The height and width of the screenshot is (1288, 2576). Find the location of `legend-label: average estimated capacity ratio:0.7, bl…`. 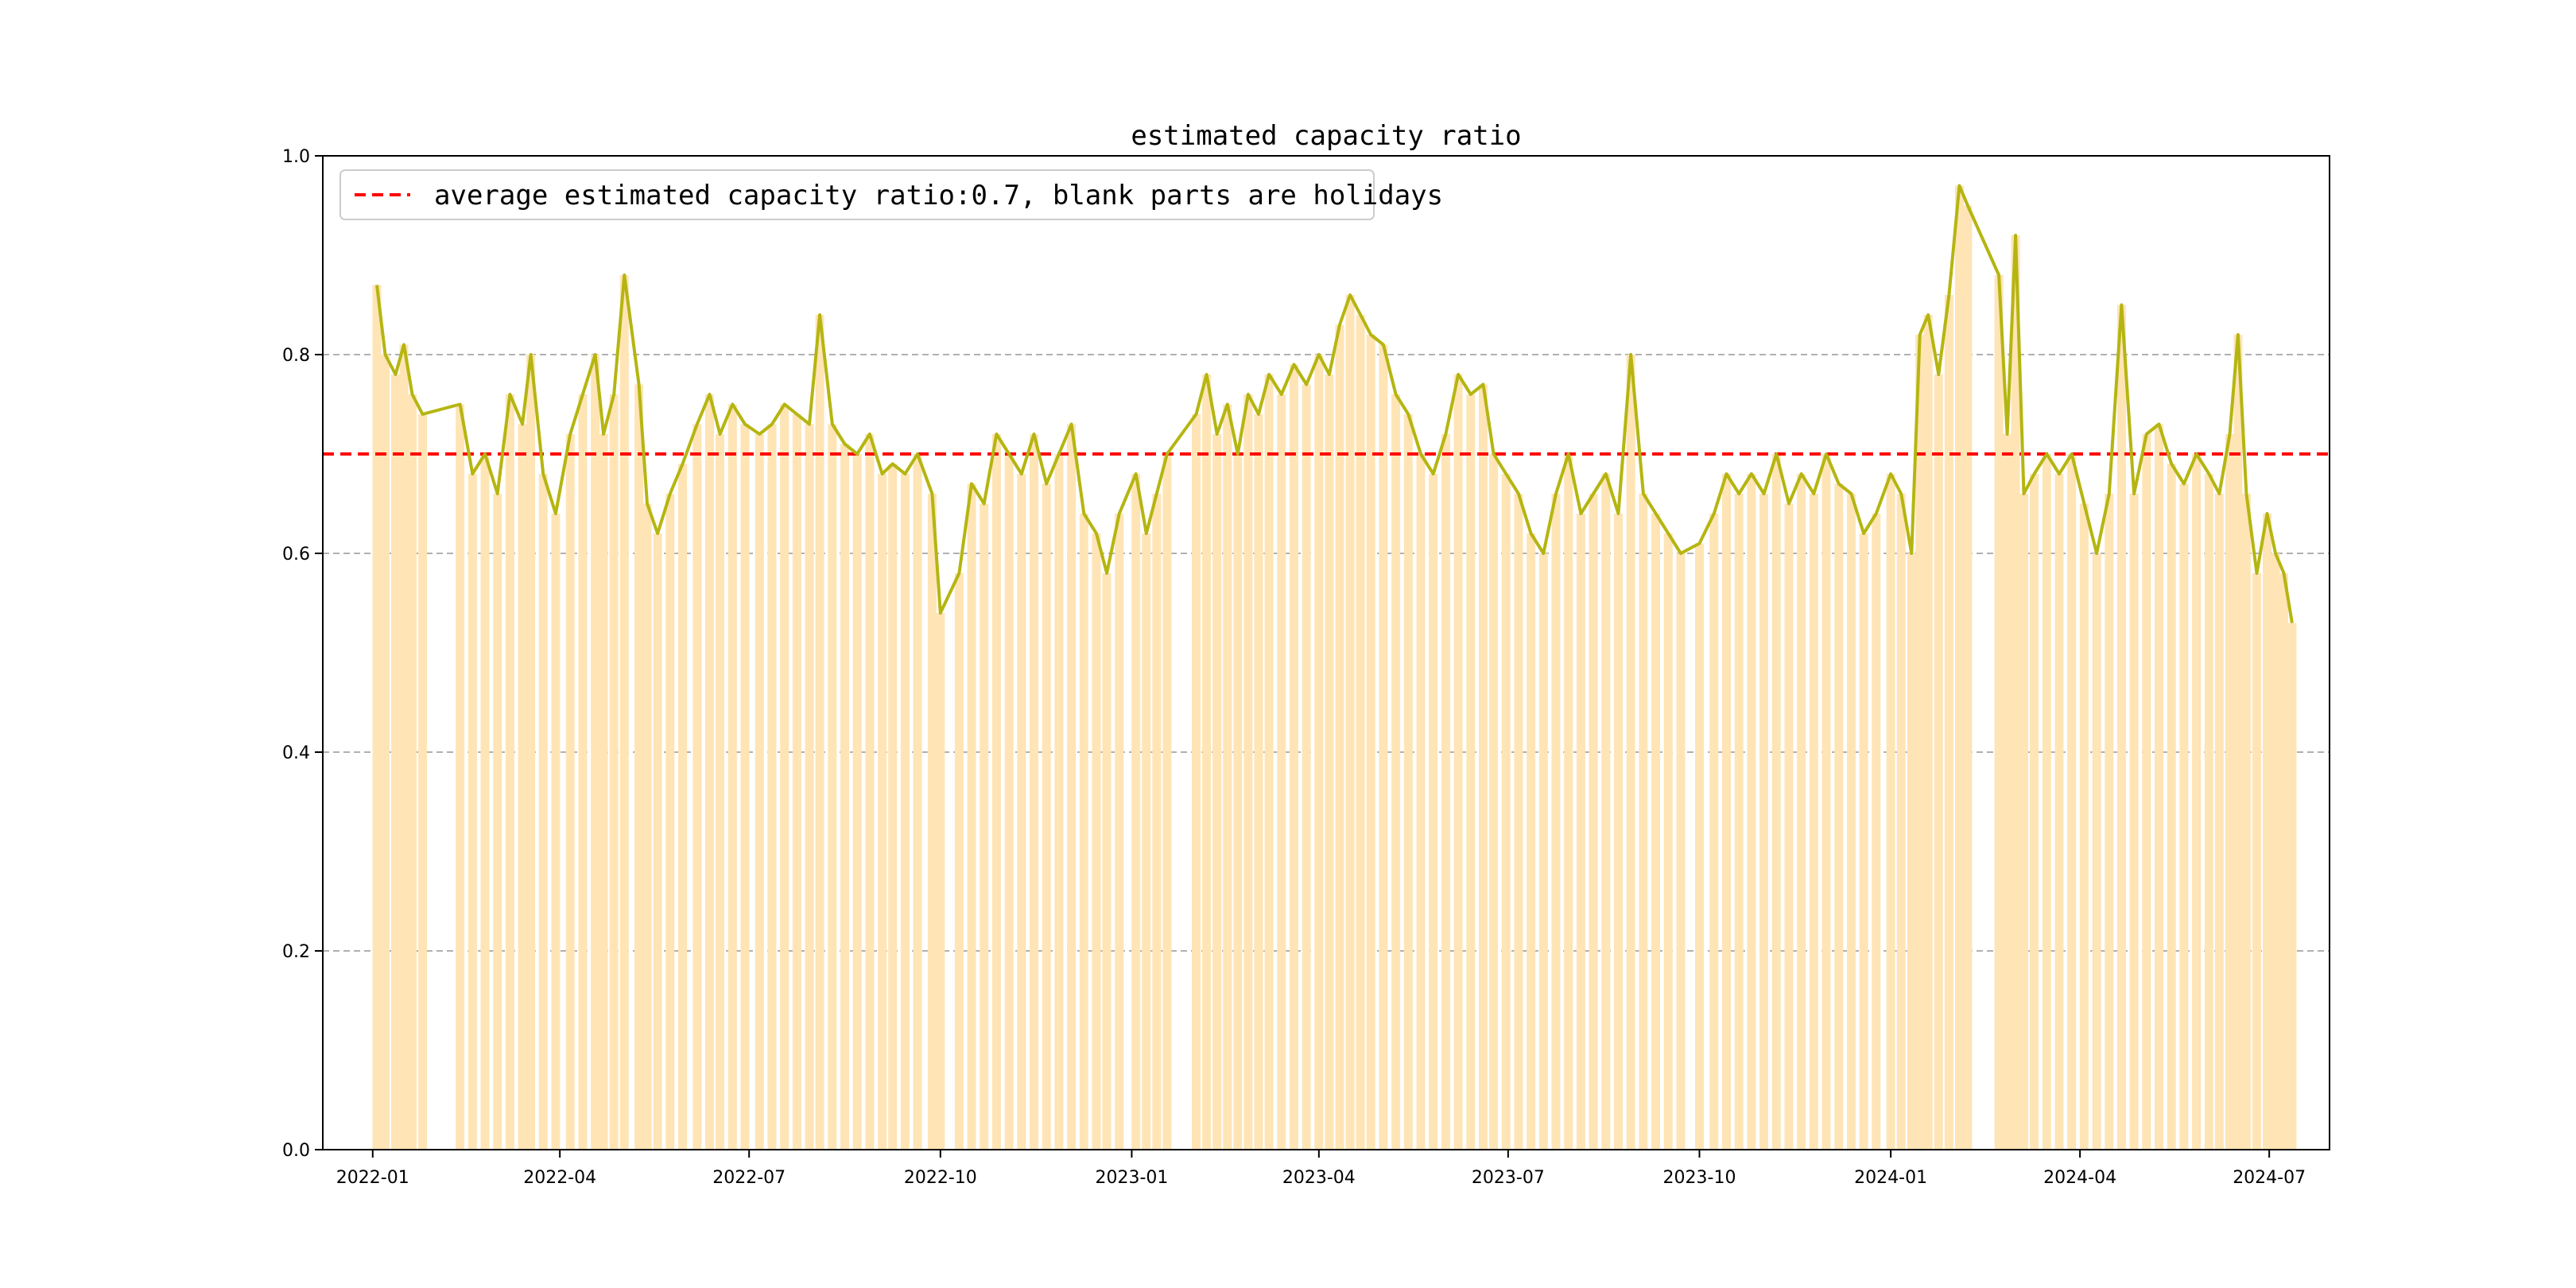

legend-label: average estimated capacity ratio:0.7, bl… is located at coordinates (939, 196).